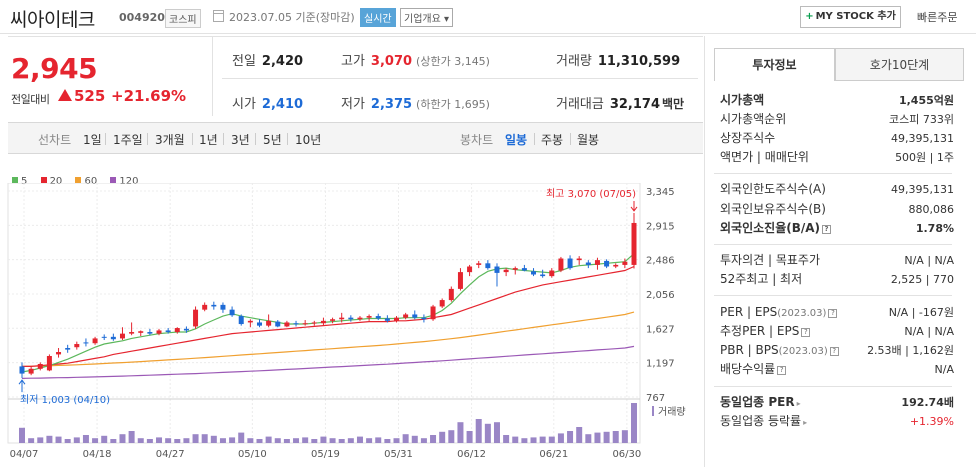 The image size is (976, 467). Describe the element at coordinates (761, 421) in the screenshot. I see `industry-rate-text: 동일업종 등락률` at that location.